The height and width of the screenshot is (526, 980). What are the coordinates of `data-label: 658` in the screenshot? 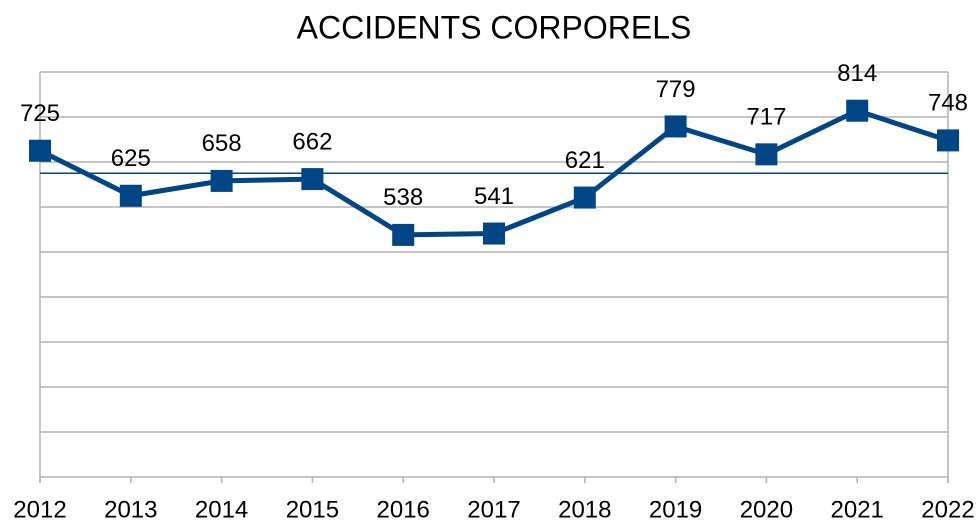 It's located at (222, 143).